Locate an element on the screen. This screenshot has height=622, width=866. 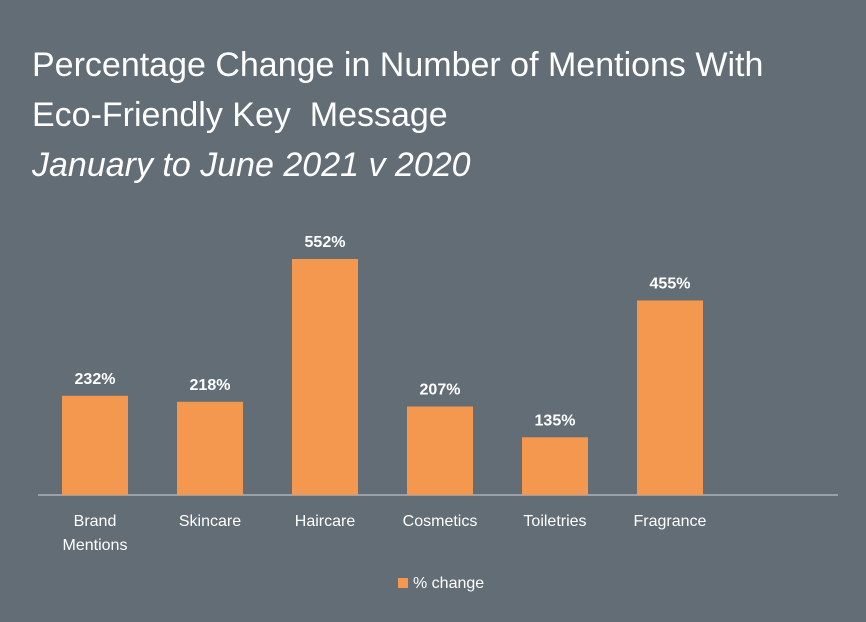
data-label: 135% is located at coordinates (555, 420).